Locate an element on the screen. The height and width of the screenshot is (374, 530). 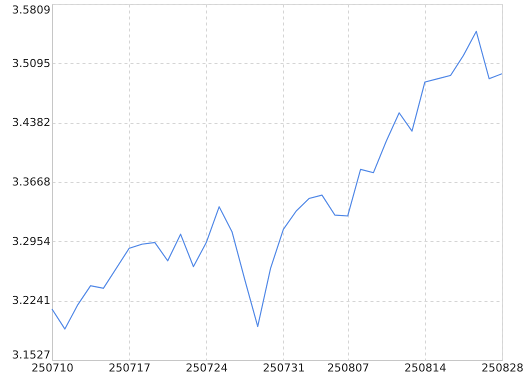
x-tick-label: 250710 is located at coordinates (53, 368).